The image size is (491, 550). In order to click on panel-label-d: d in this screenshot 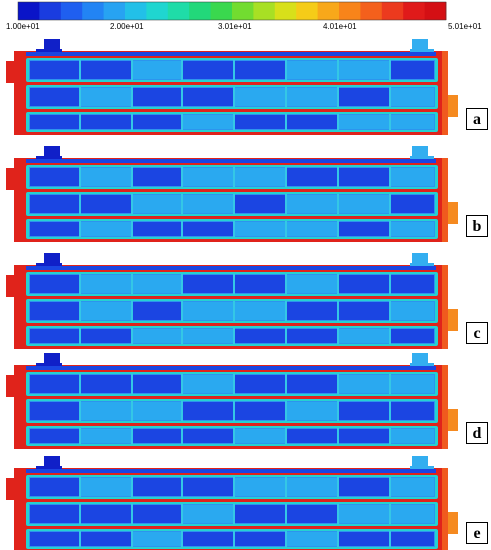, I will do `click(477, 433)`.